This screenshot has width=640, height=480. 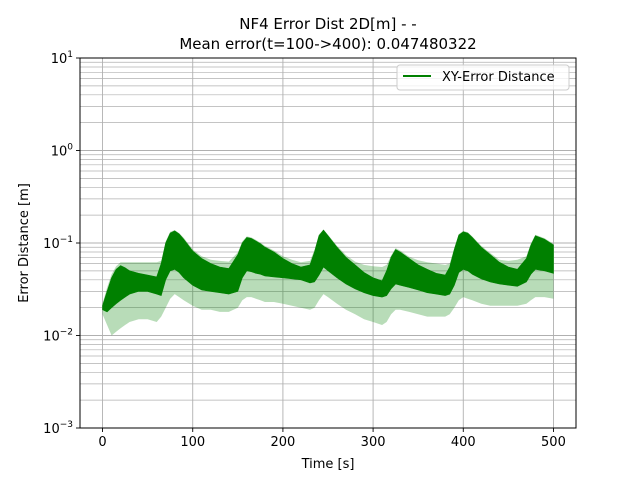 What do you see at coordinates (327, 44) in the screenshot?
I see `chart-title-line-2: Mean error(t=100->400): 0.047480322` at bounding box center [327, 44].